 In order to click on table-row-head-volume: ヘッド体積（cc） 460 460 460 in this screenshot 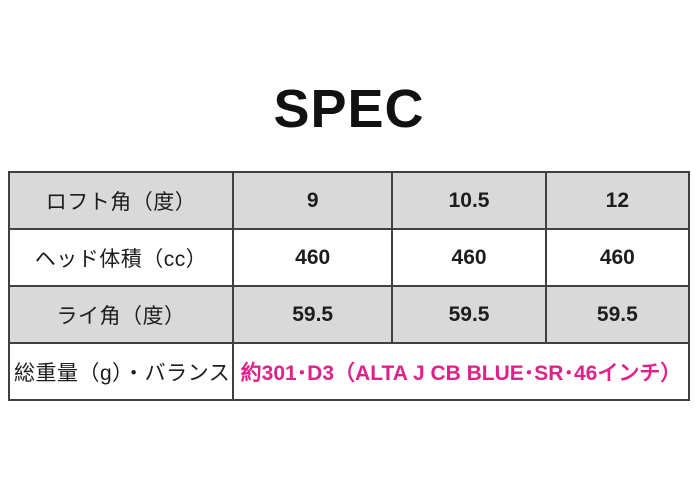, I will do `click(349, 257)`.